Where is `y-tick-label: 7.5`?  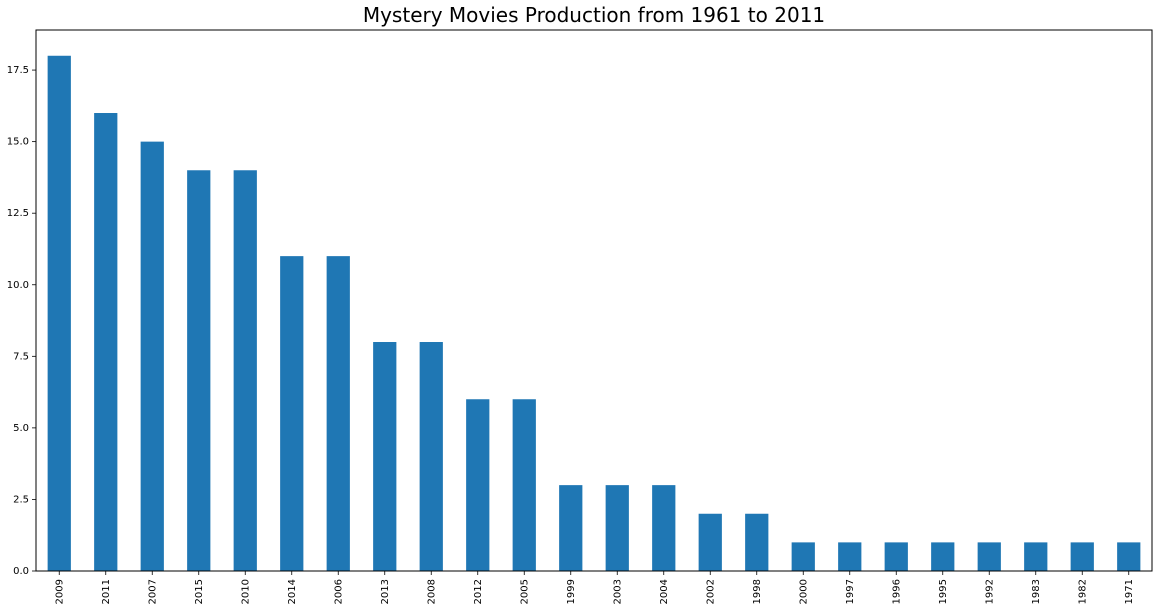
y-tick-label: 7.5 is located at coordinates (21, 356).